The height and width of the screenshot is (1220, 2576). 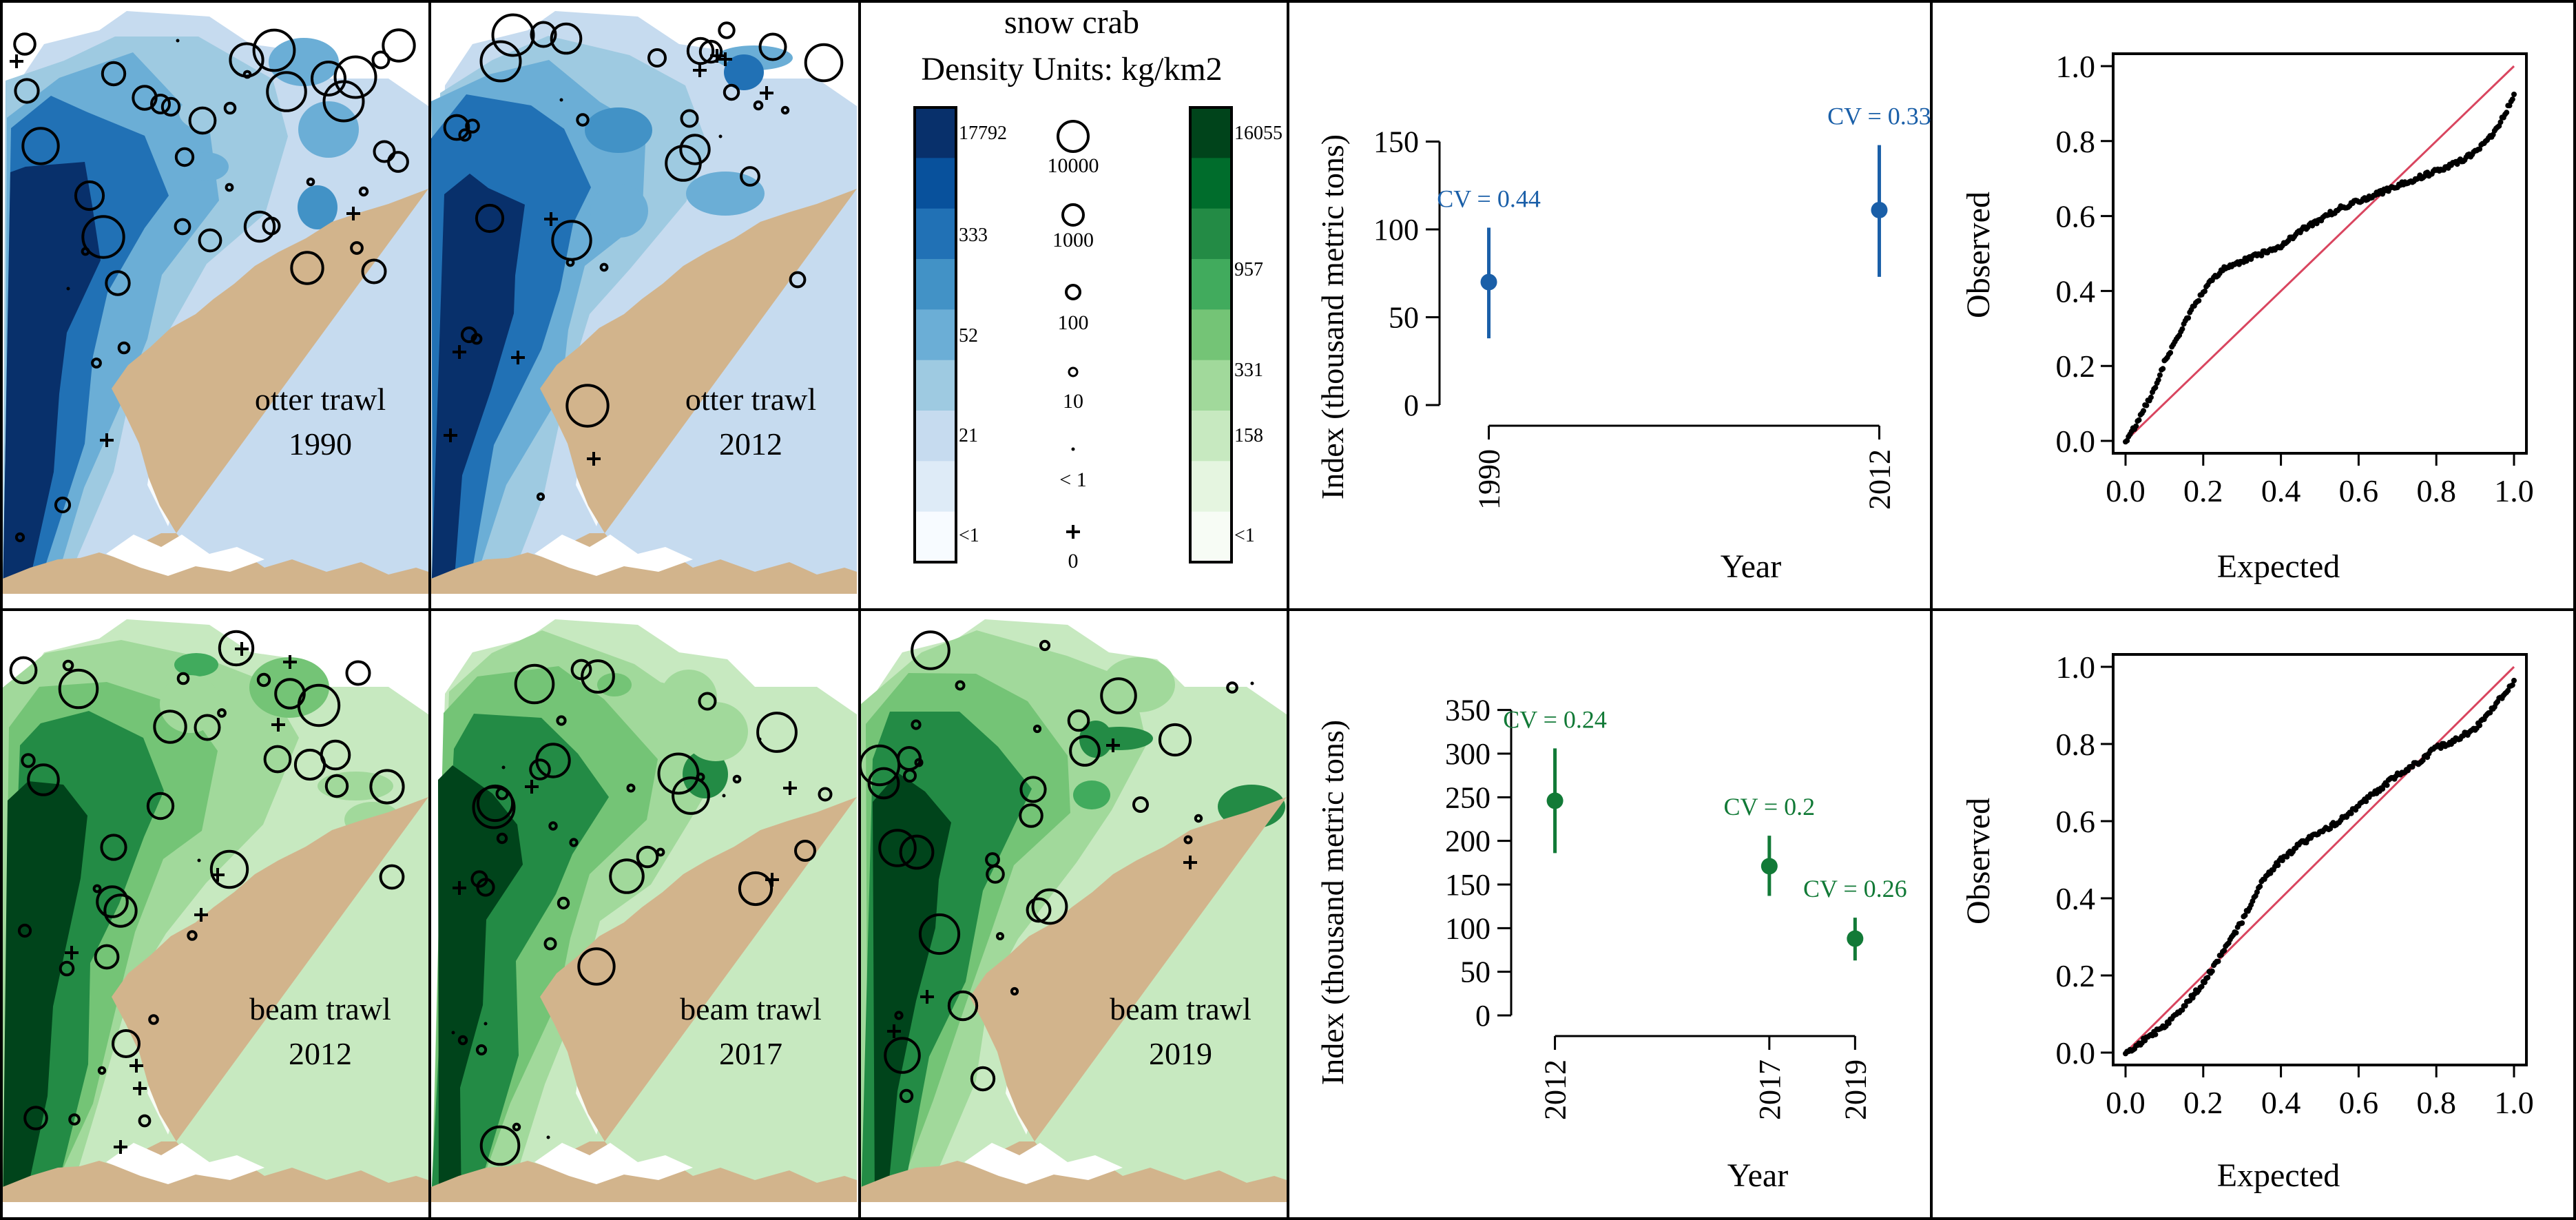 I want to click on legend-title: snow crab, so click(x=1071, y=22).